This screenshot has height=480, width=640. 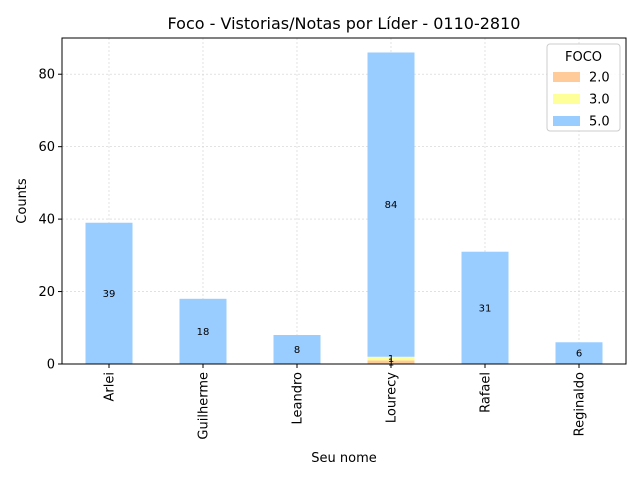 I want to click on y-tick-label: 80, so click(x=46, y=75).